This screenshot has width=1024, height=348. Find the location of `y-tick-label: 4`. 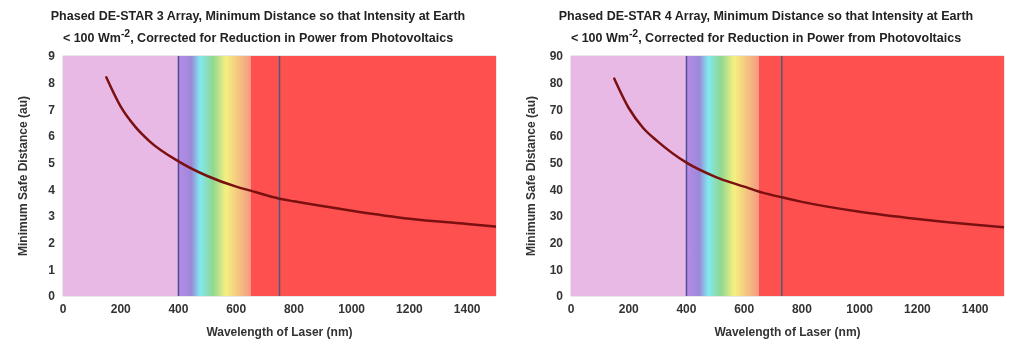

y-tick-label: 4 is located at coordinates (52, 189).